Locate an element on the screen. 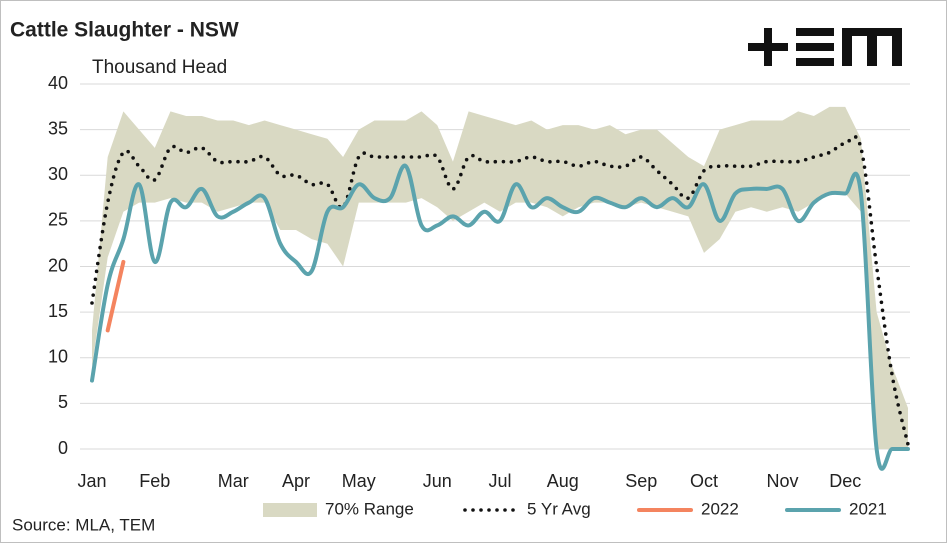  y-tick-label: 5 is located at coordinates (63, 402).